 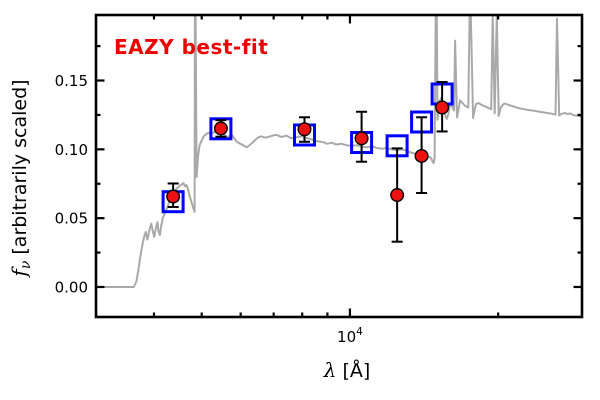 I want to click on y-tick-label: 0.15, so click(x=71, y=81).